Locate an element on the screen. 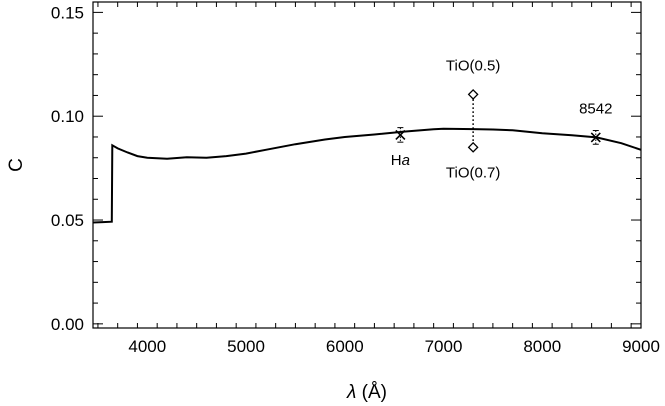  x-tick-label: 9000 is located at coordinates (641, 346).